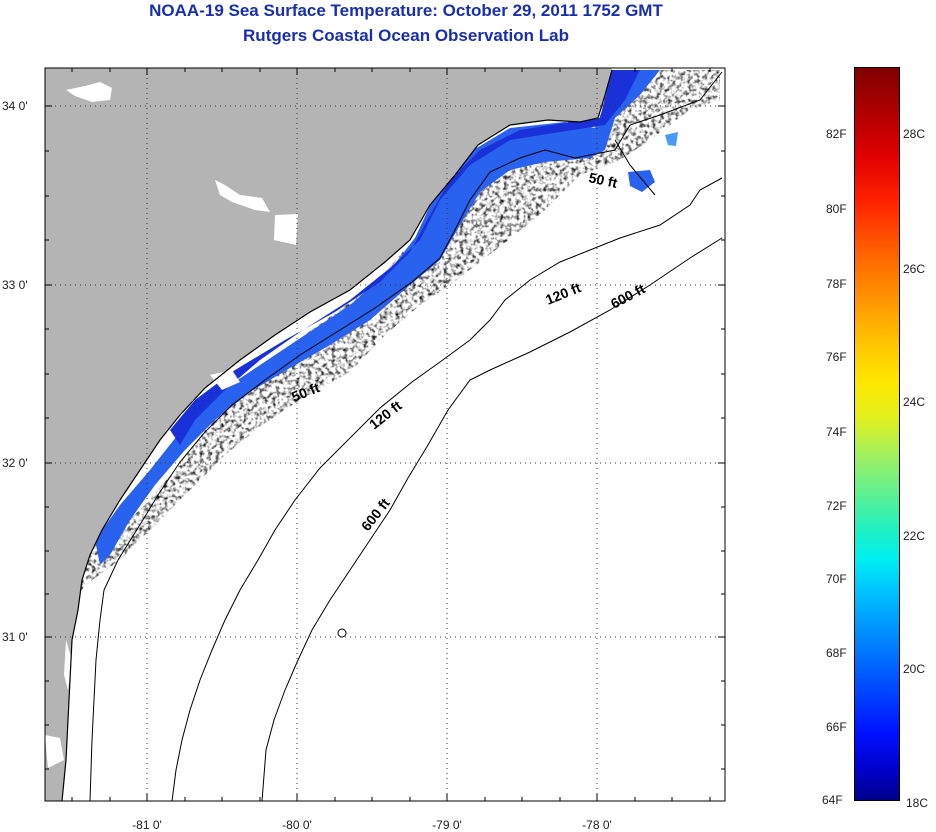 The width and height of the screenshot is (936, 832). What do you see at coordinates (836, 653) in the screenshot?
I see `colorbar-f-68: 68F` at bounding box center [836, 653].